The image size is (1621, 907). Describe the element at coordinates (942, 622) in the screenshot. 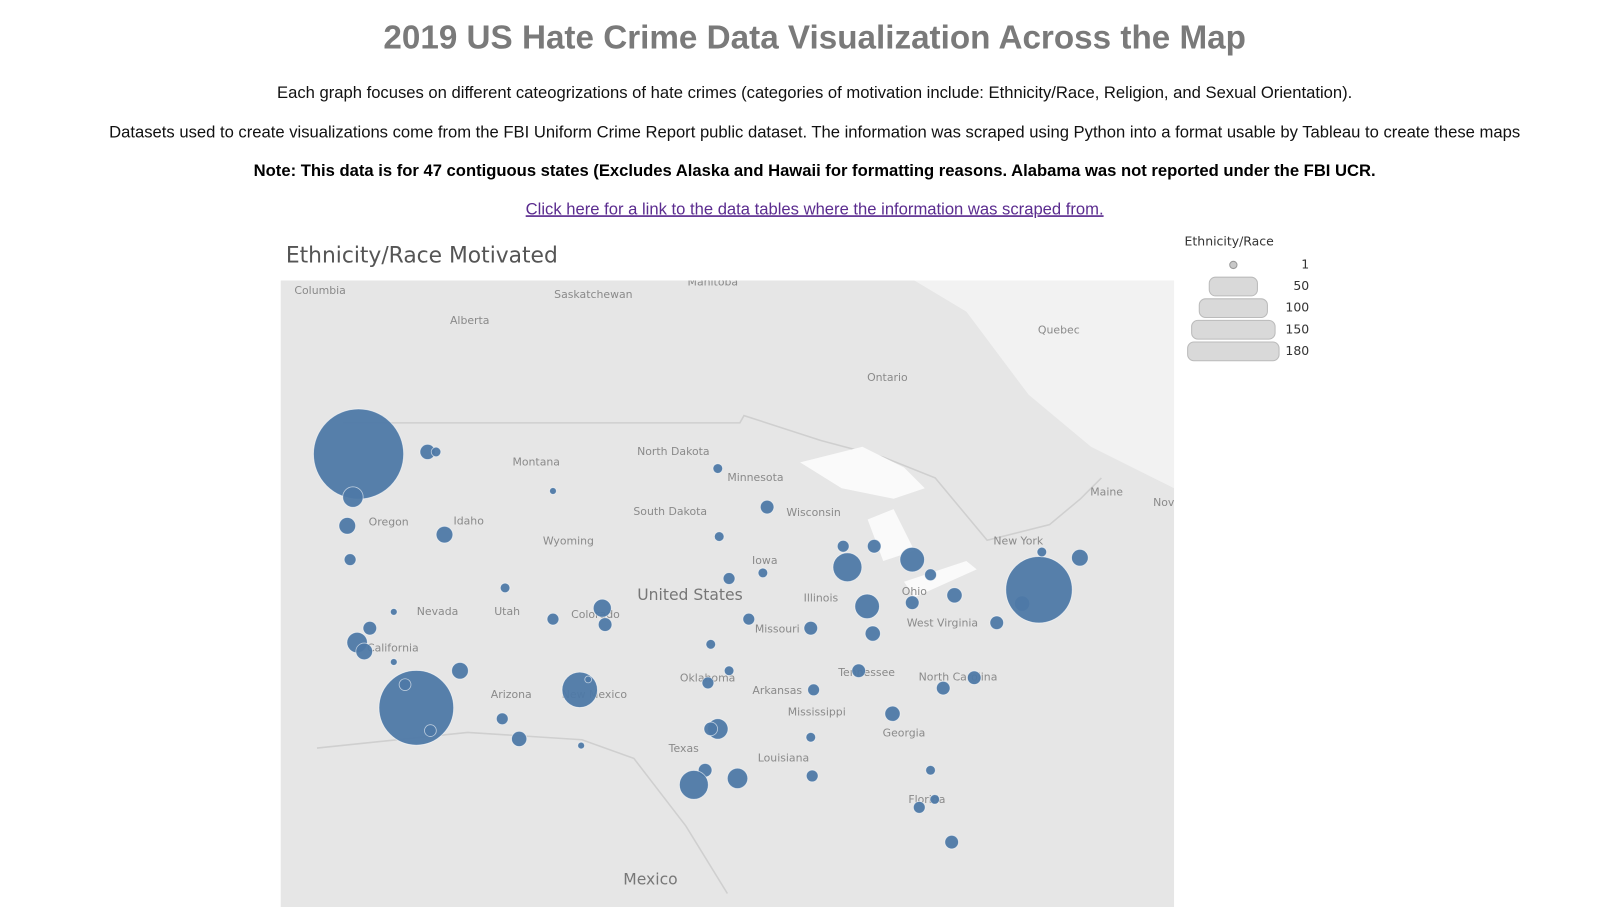

I see `map-label: West Virginia` at that location.